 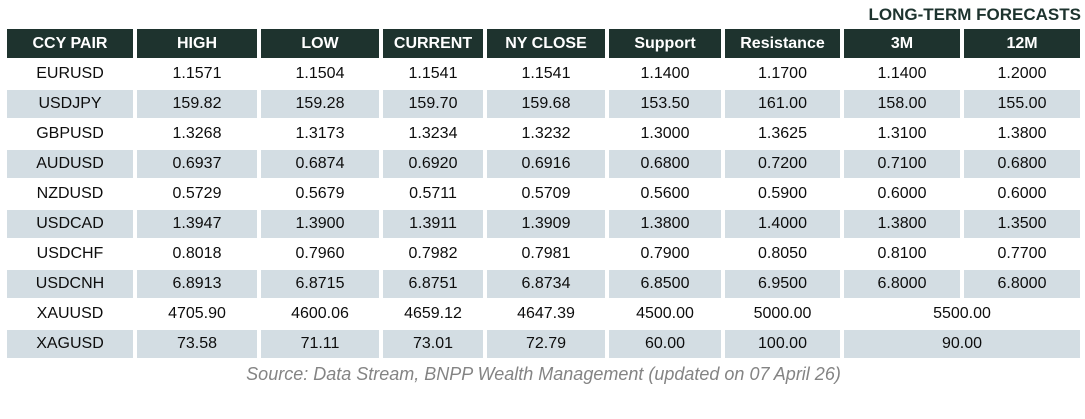 I want to click on high-cell: 0.6937, so click(x=197, y=164).